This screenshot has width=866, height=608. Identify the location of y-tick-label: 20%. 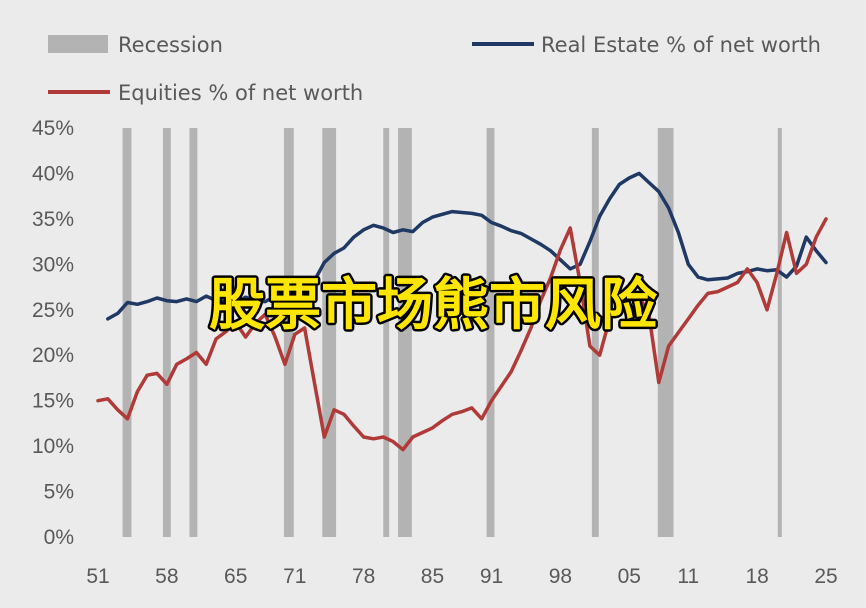
(53, 355).